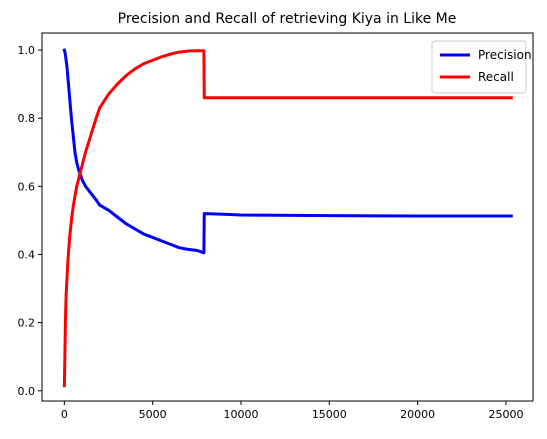  What do you see at coordinates (27, 50) in the screenshot?
I see `y-tick-label: 1.0` at bounding box center [27, 50].